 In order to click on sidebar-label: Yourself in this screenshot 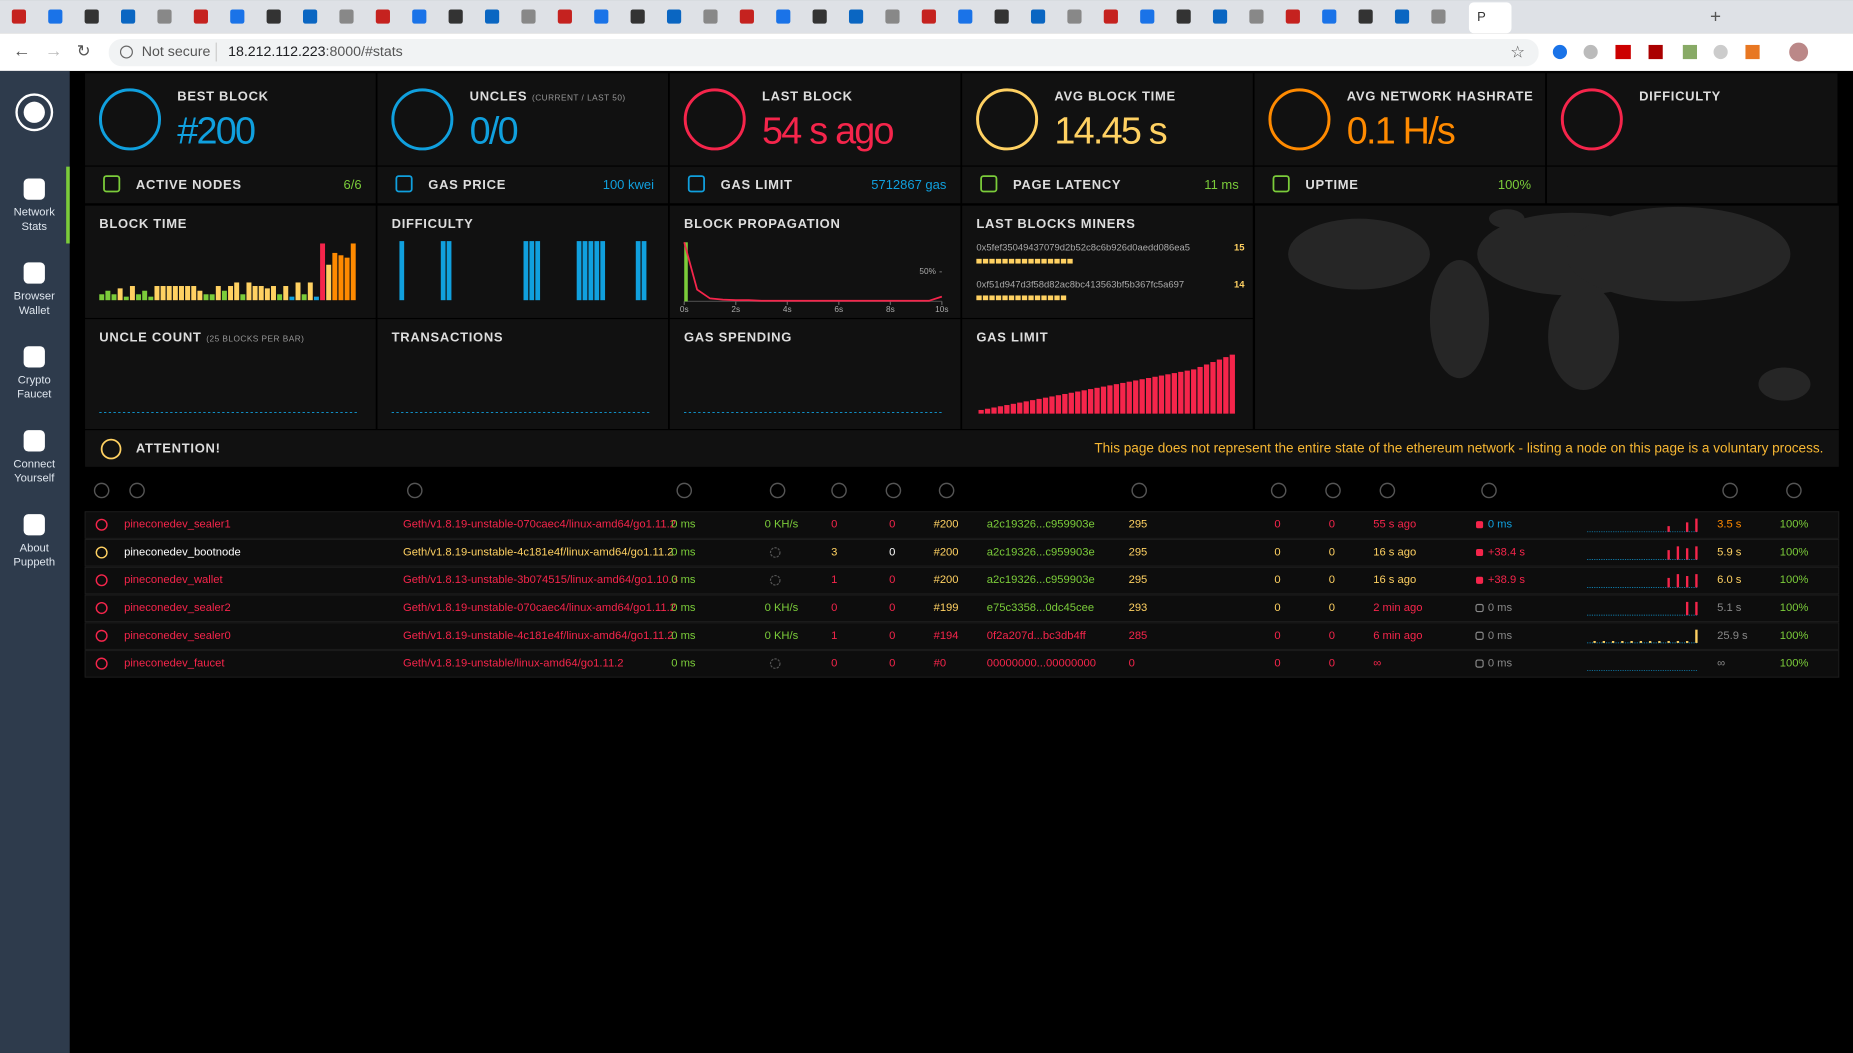, I will do `click(34, 479)`.